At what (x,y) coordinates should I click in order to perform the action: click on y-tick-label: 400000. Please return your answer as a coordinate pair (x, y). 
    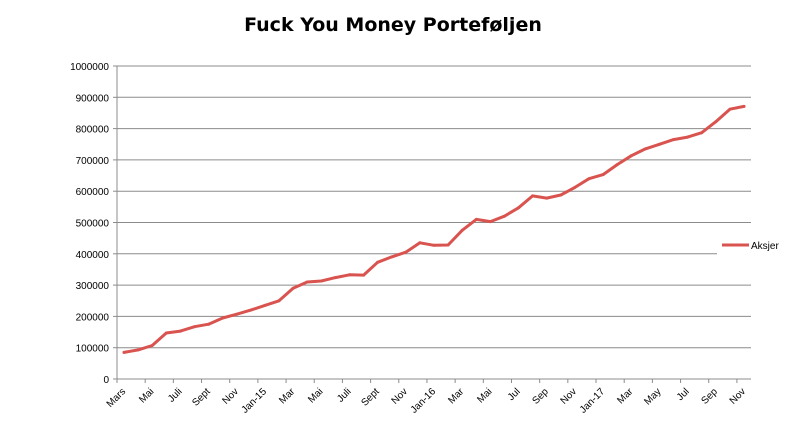
    Looking at the image, I should click on (93, 255).